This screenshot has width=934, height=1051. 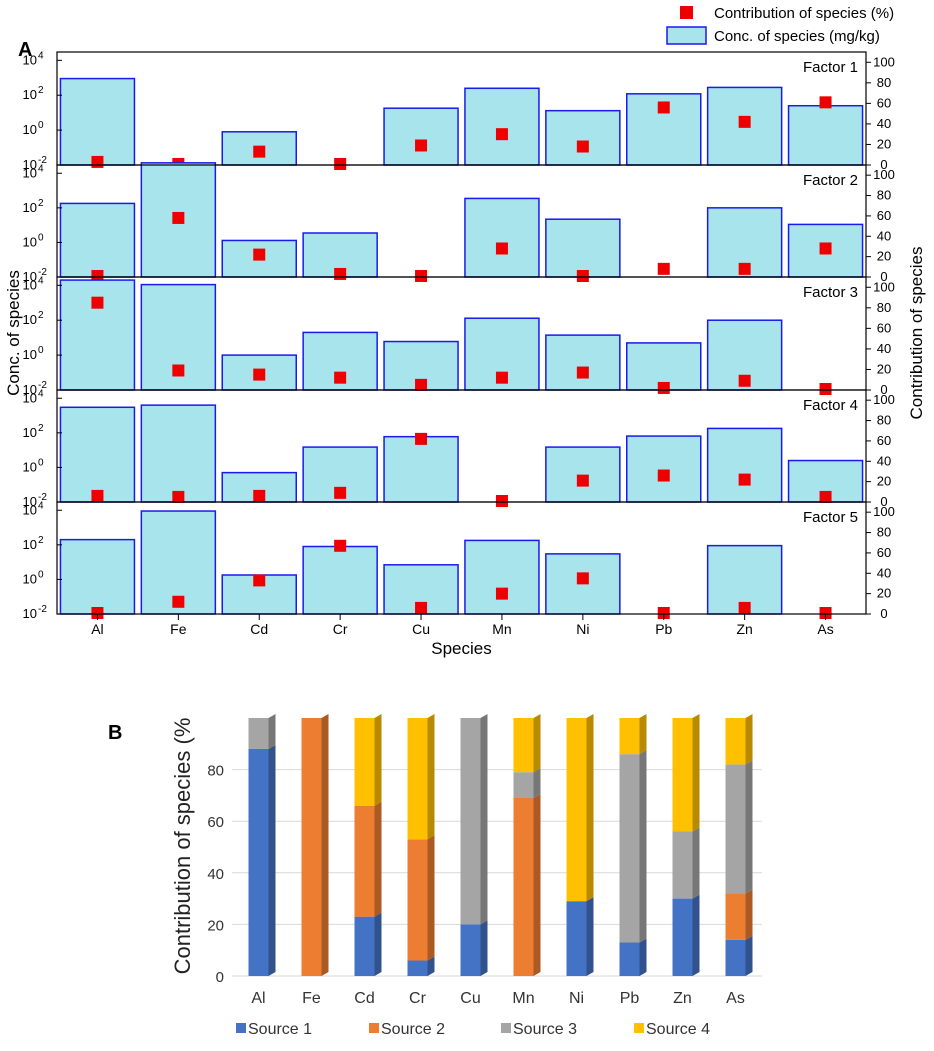 What do you see at coordinates (678, 1029) in the screenshot?
I see `legend-label: Source 4` at bounding box center [678, 1029].